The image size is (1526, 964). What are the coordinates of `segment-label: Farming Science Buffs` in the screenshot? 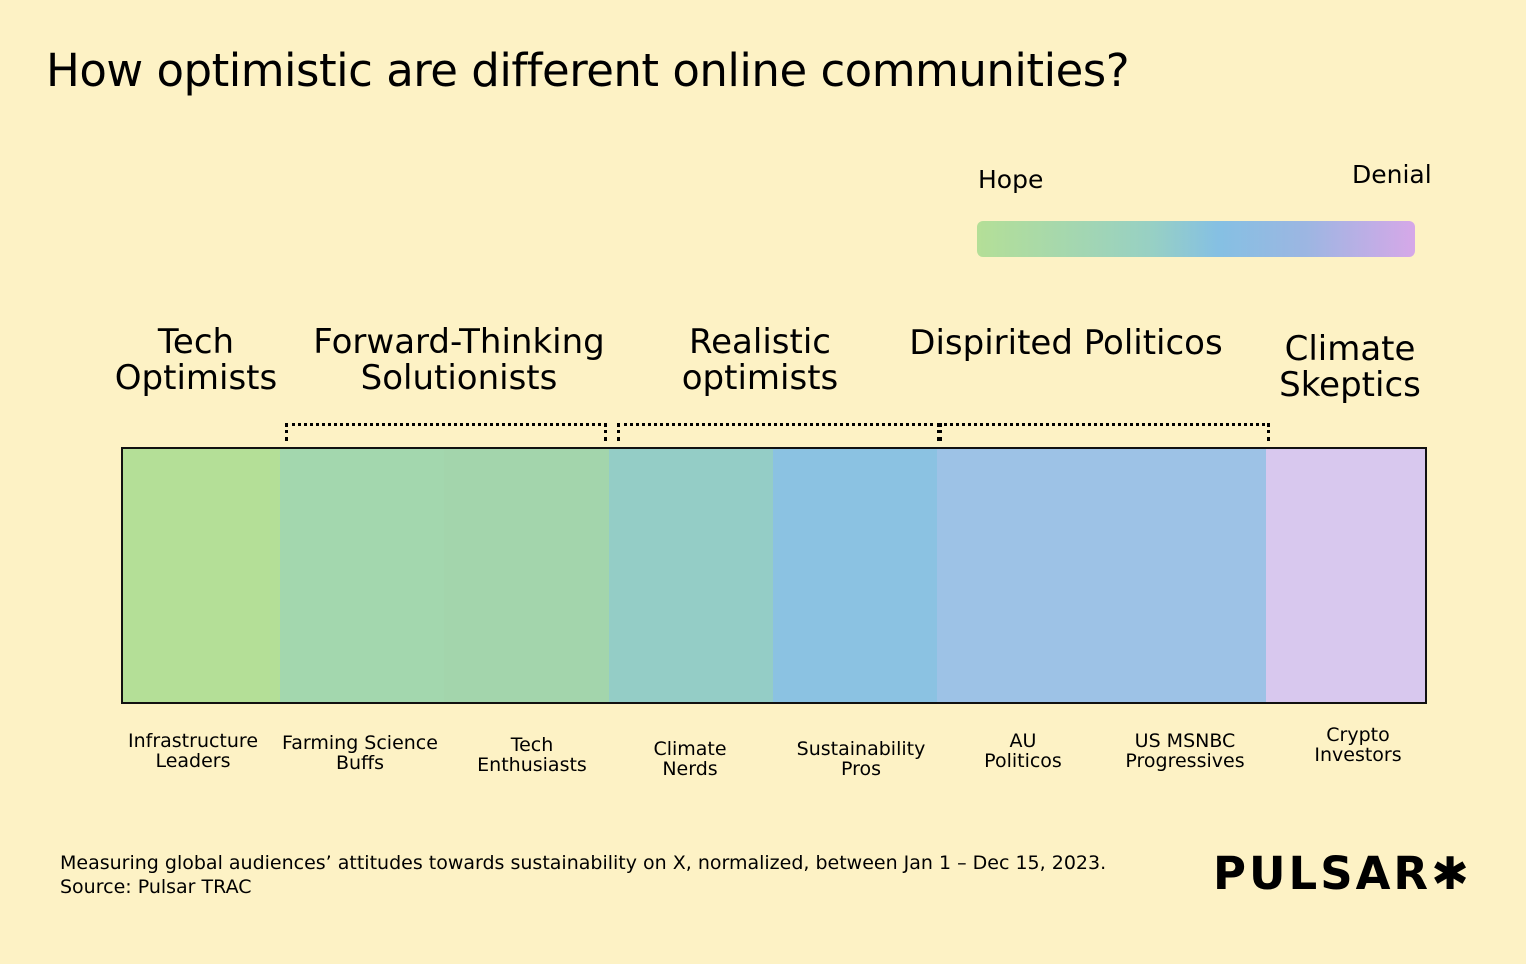 It's located at (360, 753).